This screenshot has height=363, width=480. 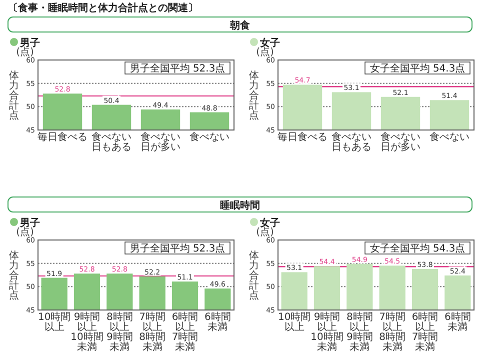 I want to click on chart-subtitle: 朝食, so click(x=239, y=26).